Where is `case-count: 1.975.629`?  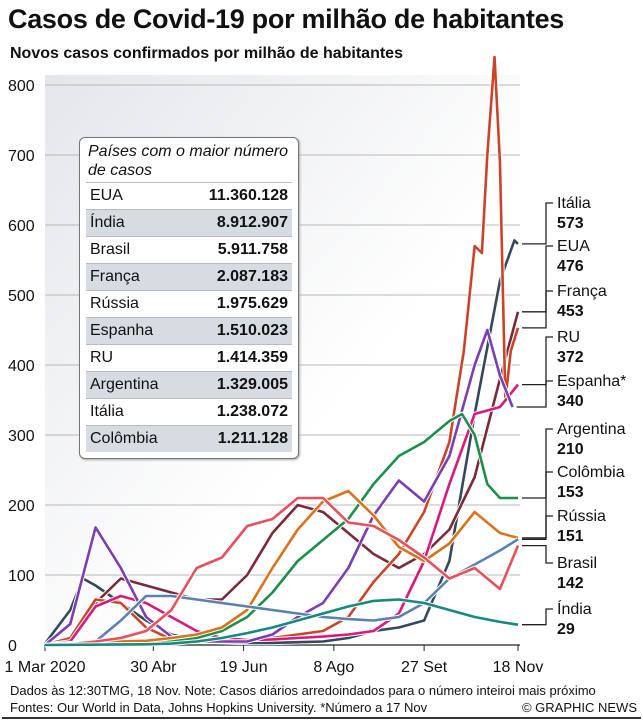
case-count: 1.975.629 is located at coordinates (252, 303).